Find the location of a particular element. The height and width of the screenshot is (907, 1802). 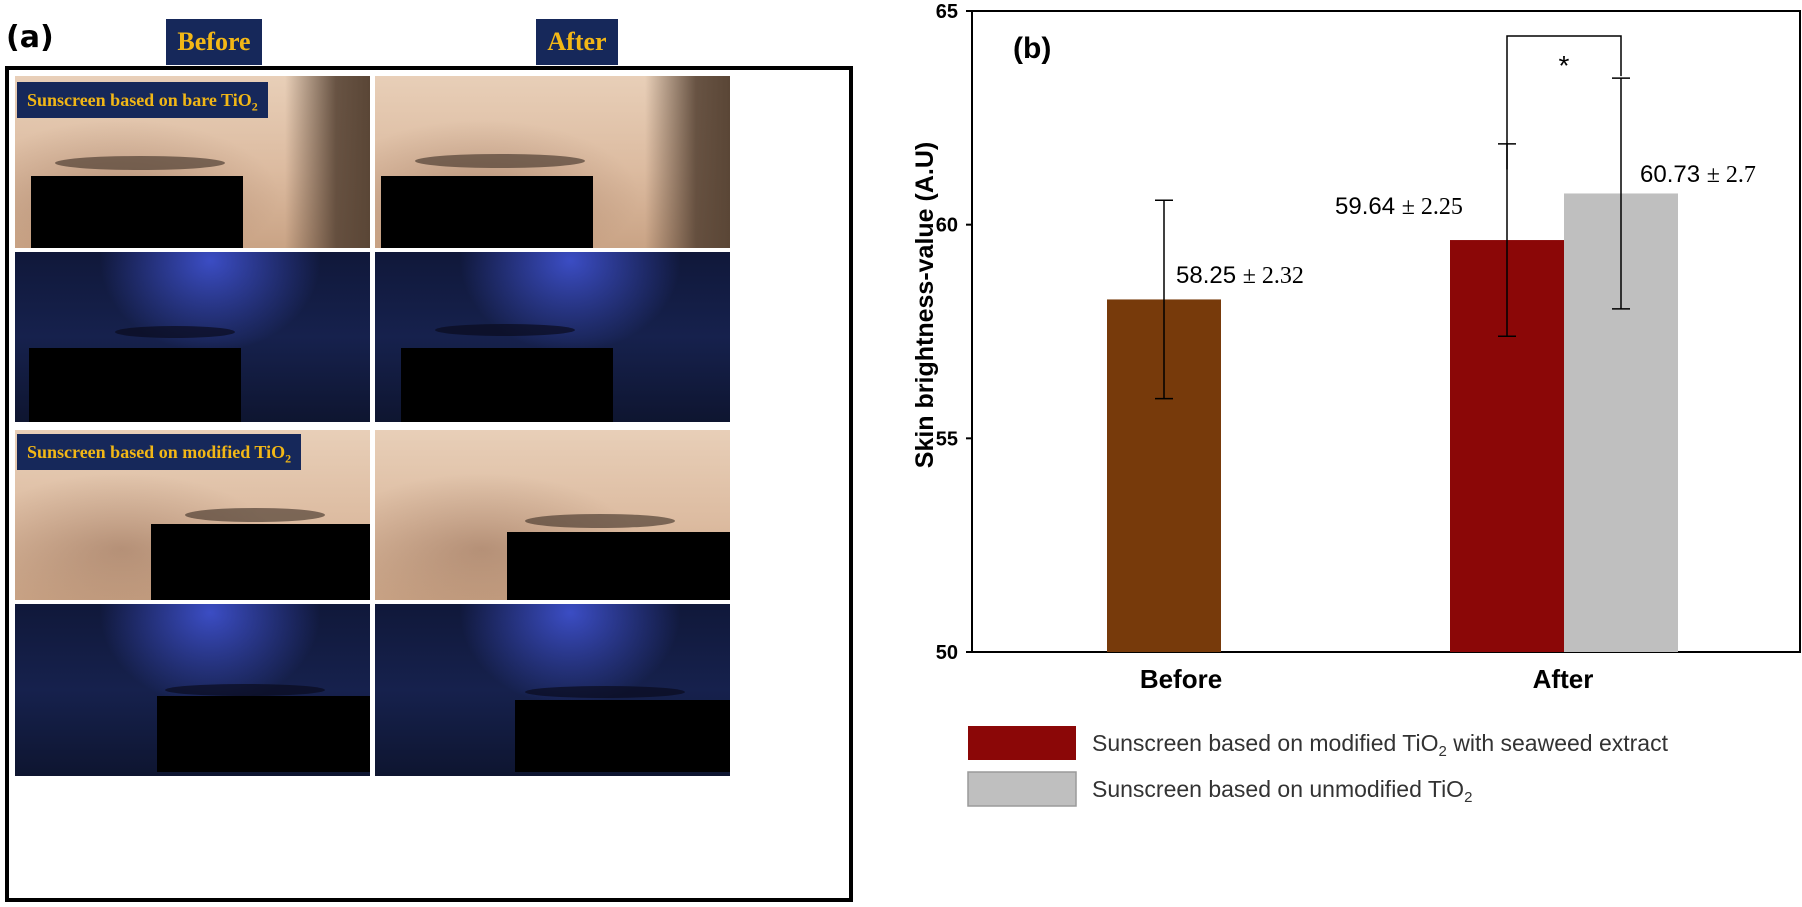

x-category-label: Before is located at coordinates (1181, 679).